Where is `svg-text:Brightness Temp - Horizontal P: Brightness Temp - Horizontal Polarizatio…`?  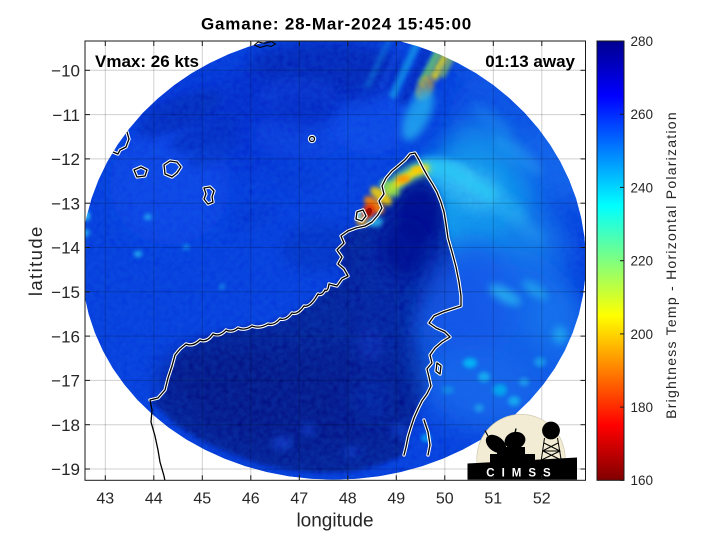 svg-text:Brightness Temp - Horizontal P: Brightness Temp - Horizontal Polarizatio… is located at coordinates (671, 265).